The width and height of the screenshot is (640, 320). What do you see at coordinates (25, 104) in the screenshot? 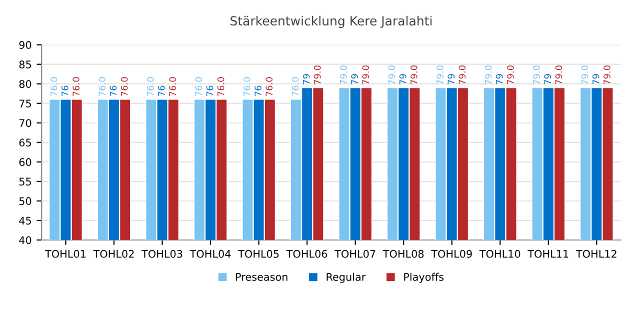
I see `y-tick-label: 75` at bounding box center [25, 104].